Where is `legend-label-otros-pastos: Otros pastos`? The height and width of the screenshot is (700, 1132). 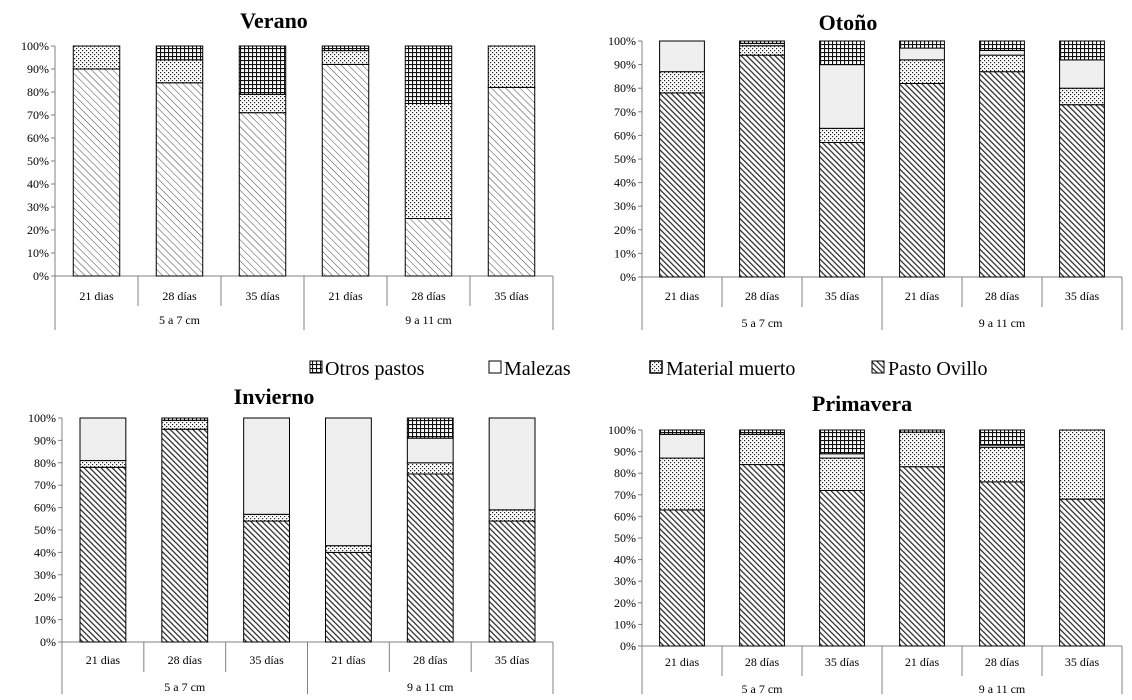
legend-label-otros-pastos: Otros pastos is located at coordinates (375, 369).